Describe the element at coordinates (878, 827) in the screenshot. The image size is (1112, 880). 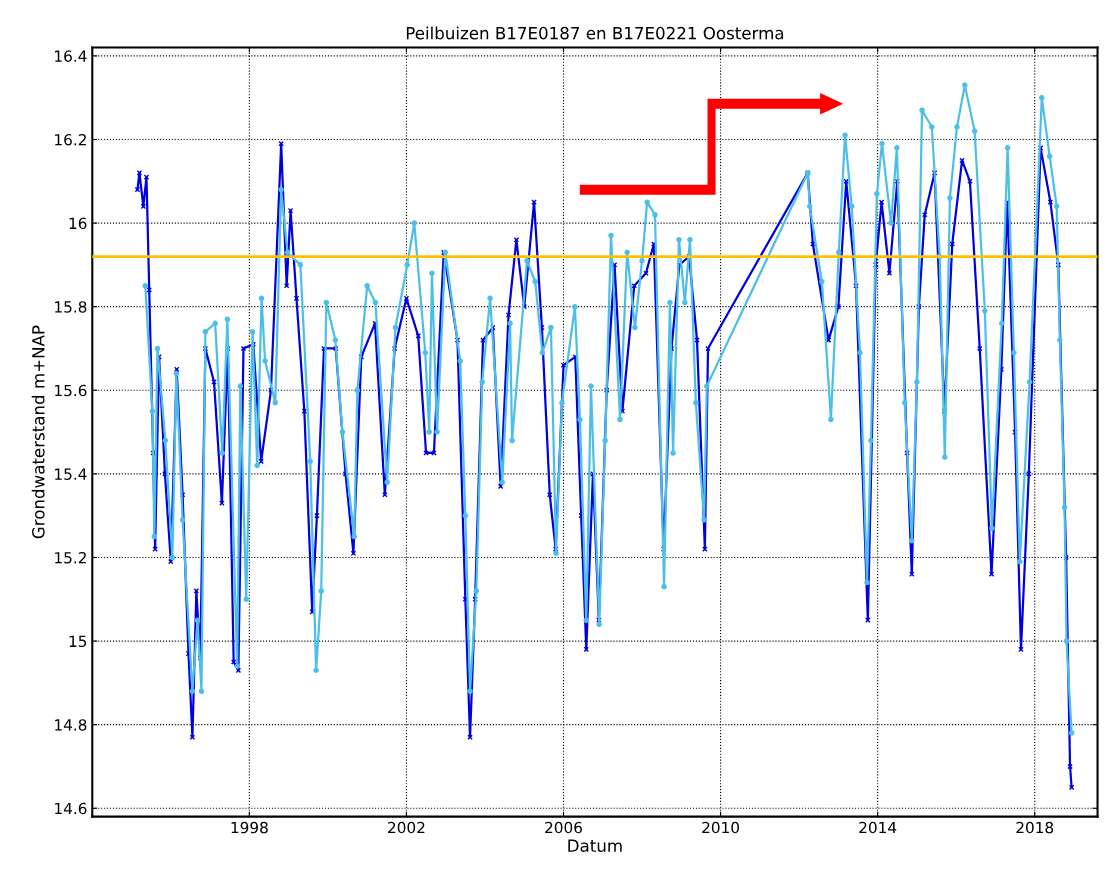
I see `x-tick-label: 2014` at that location.